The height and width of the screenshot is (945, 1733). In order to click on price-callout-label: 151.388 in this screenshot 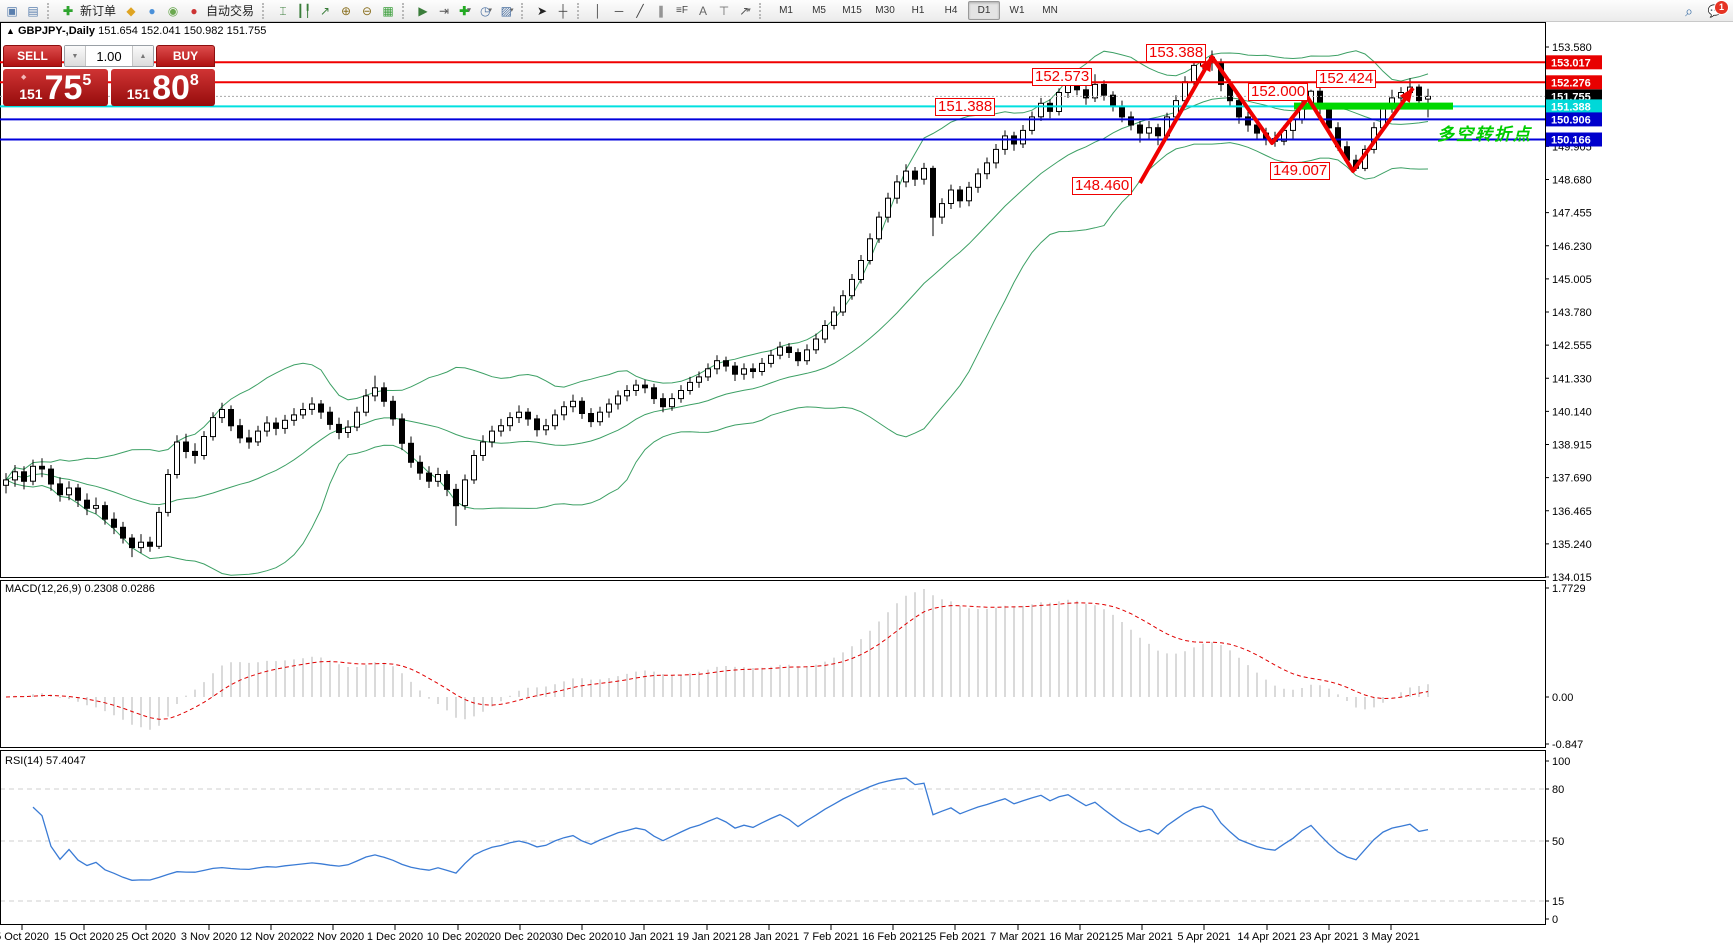, I will do `click(965, 107)`.